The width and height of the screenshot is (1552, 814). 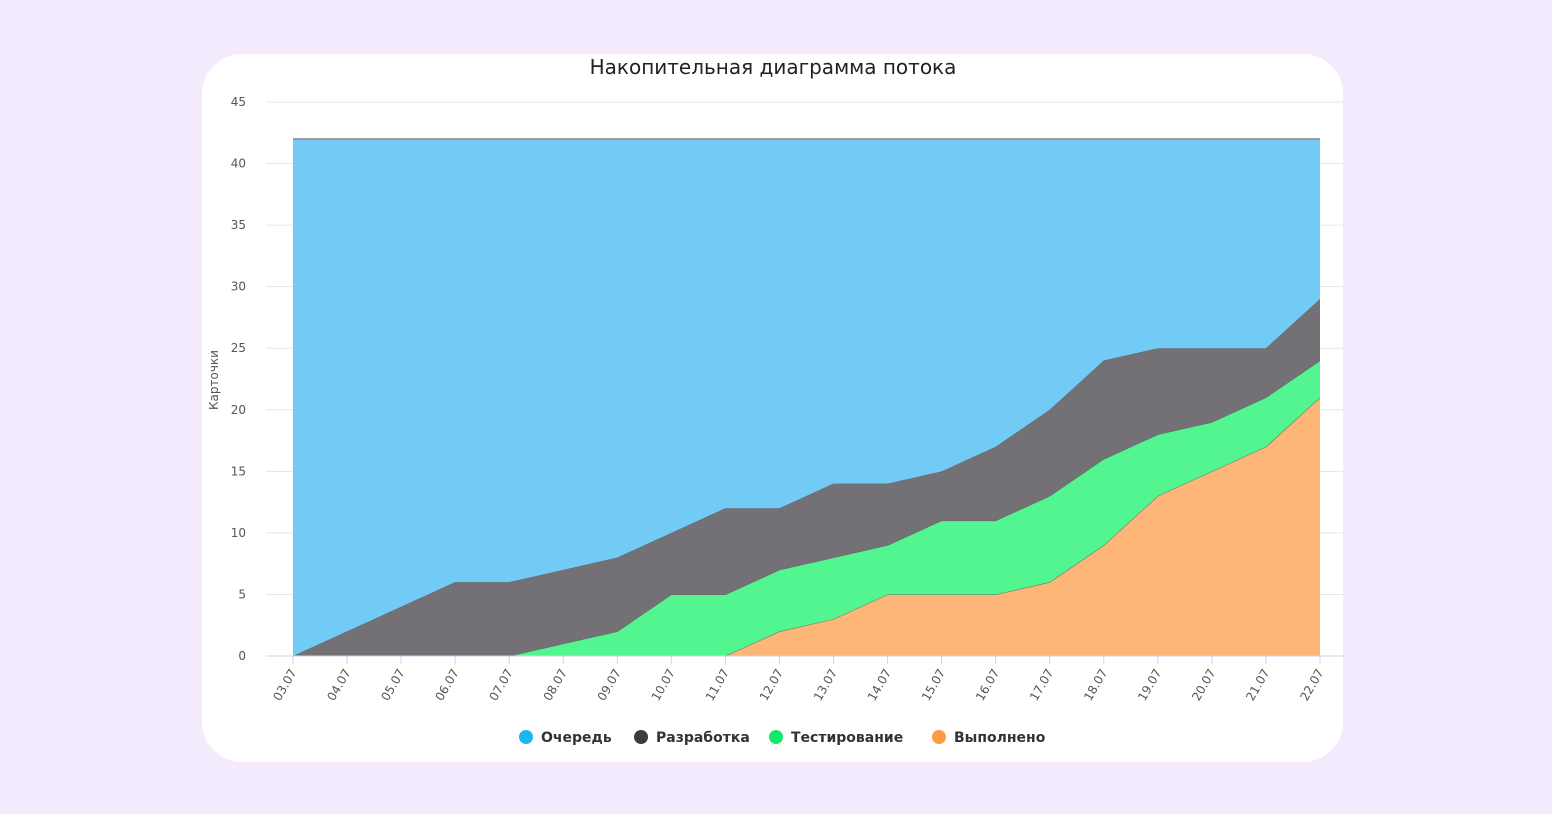 What do you see at coordinates (238, 225) in the screenshot?
I see `y-tick-label: 35` at bounding box center [238, 225].